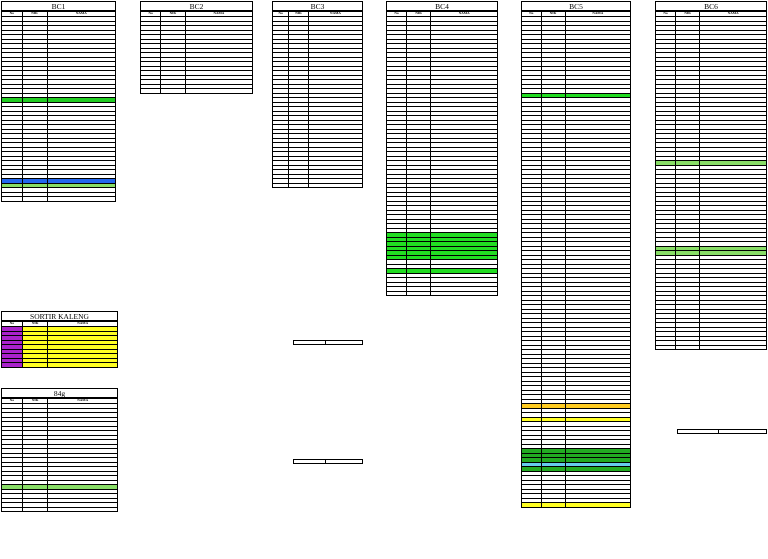  Describe the element at coordinates (711, 180) in the screenshot. I see `bc6-table: No NIK NAMA` at that location.